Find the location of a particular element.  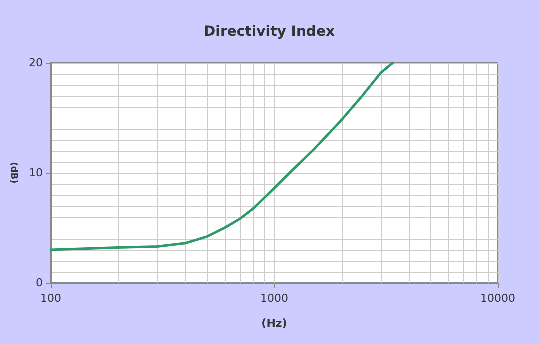

x-axis-title: (Hz) is located at coordinates (275, 323).